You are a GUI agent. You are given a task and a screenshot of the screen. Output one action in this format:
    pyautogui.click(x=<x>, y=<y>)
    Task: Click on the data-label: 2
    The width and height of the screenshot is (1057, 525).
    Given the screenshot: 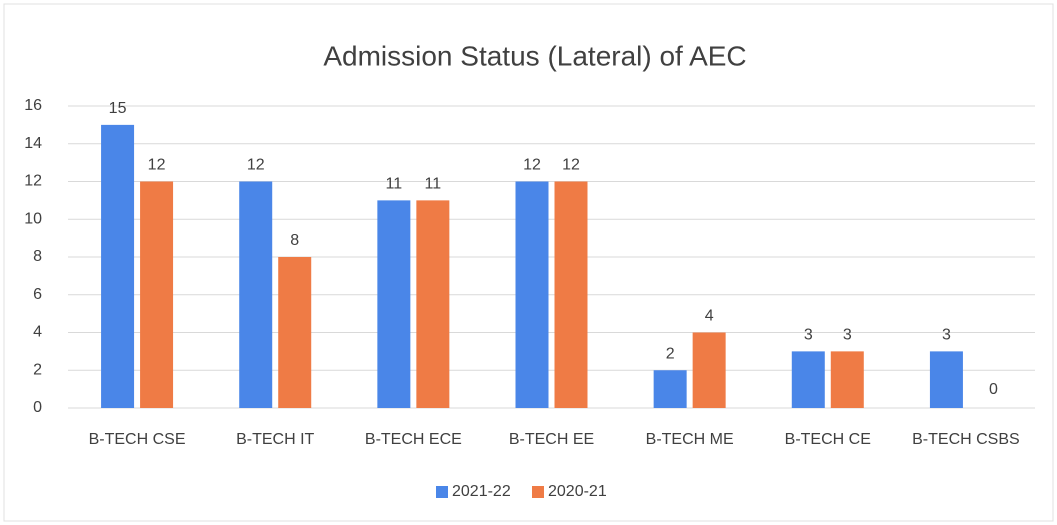 What is the action you would take?
    pyautogui.click(x=670, y=353)
    